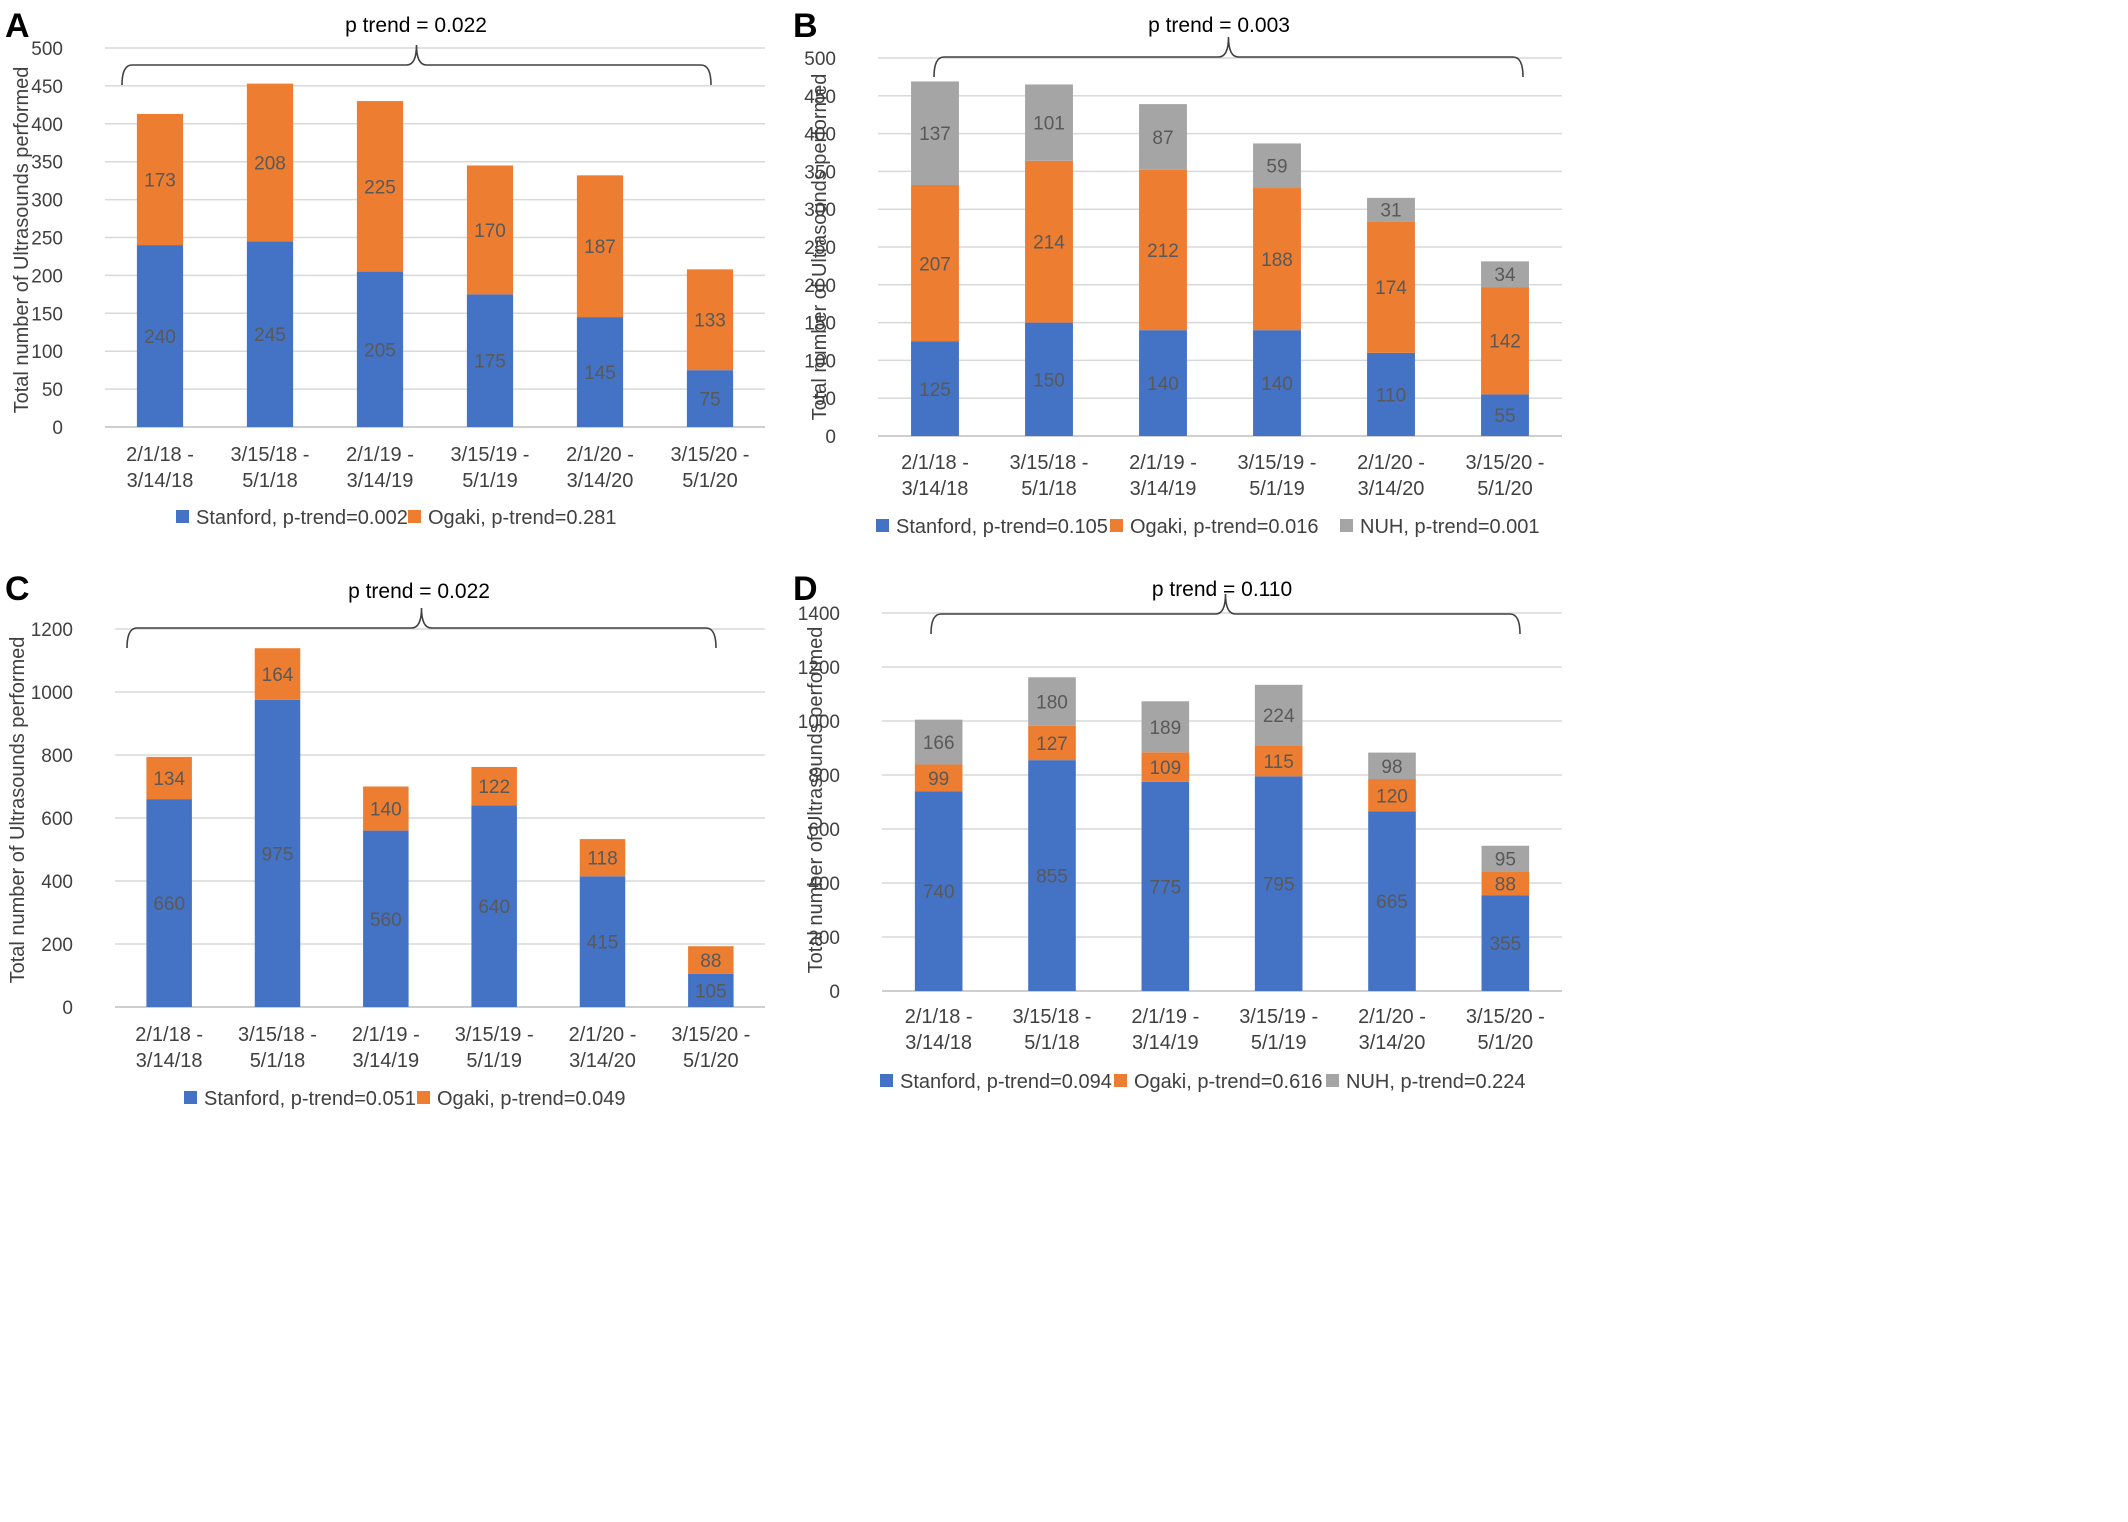 The height and width of the screenshot is (1522, 2128). I want to click on data-label: 34, so click(1505, 275).